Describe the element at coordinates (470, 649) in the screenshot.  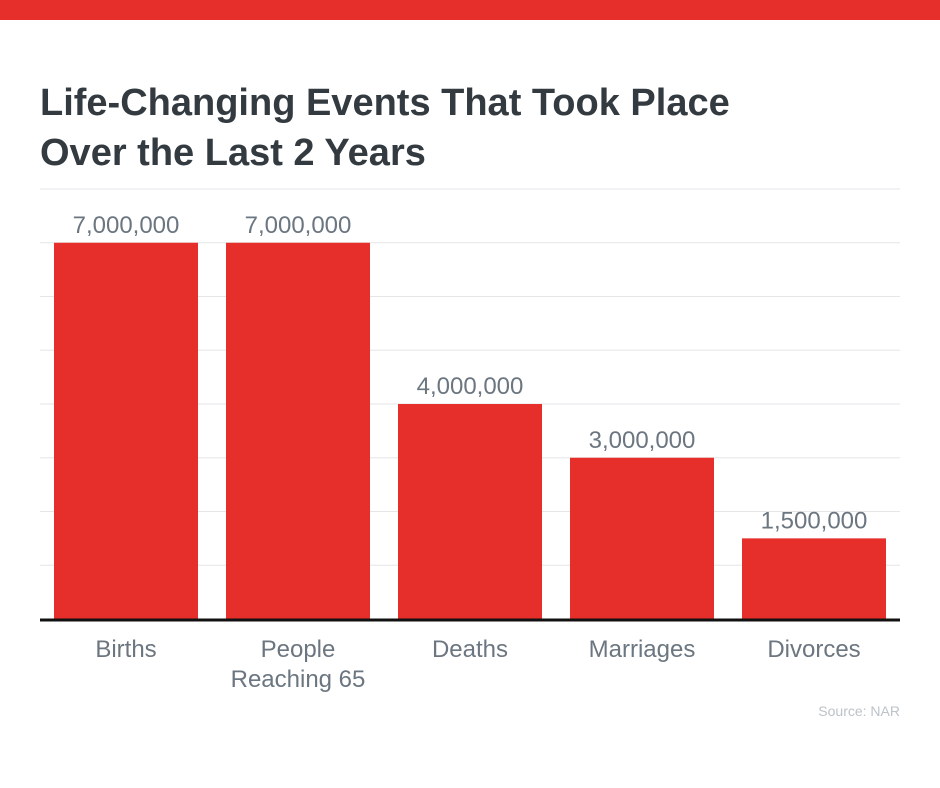
I see `category-label: Deaths` at that location.